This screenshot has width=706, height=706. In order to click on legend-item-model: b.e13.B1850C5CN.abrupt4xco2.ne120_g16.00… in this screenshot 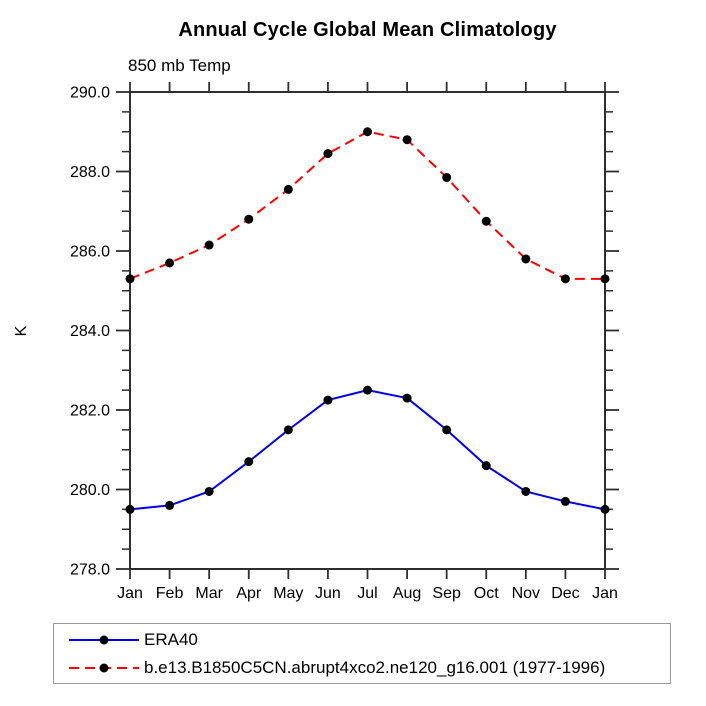, I will do `click(368, 668)`.